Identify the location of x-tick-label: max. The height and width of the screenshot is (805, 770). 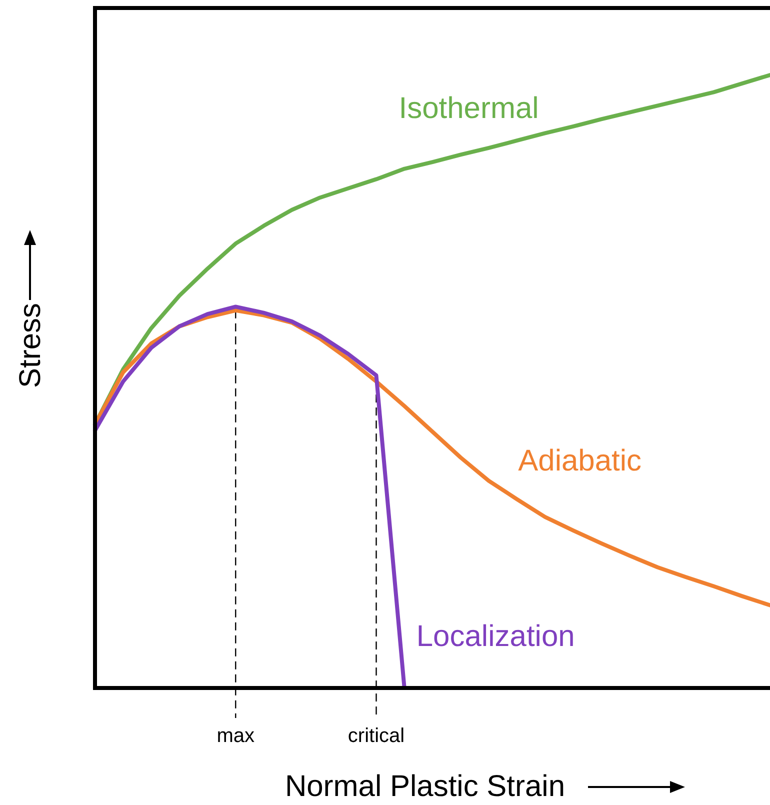
(235, 736).